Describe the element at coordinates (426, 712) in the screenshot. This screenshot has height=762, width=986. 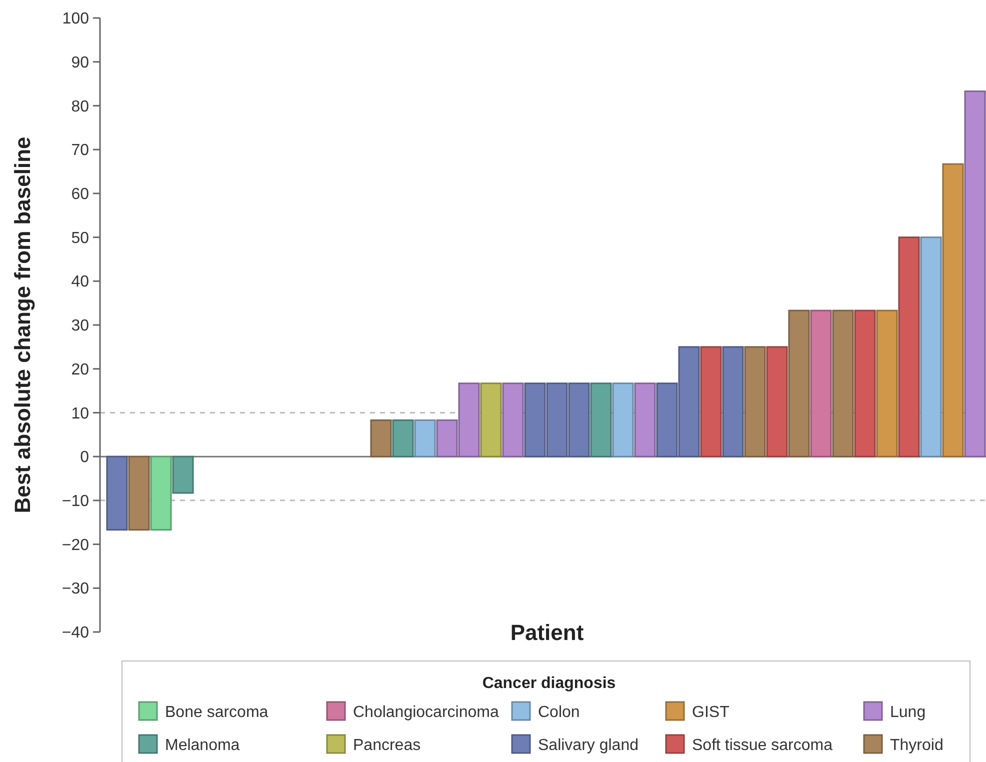
I see `legend-label: Cholangiocarcinoma` at that location.